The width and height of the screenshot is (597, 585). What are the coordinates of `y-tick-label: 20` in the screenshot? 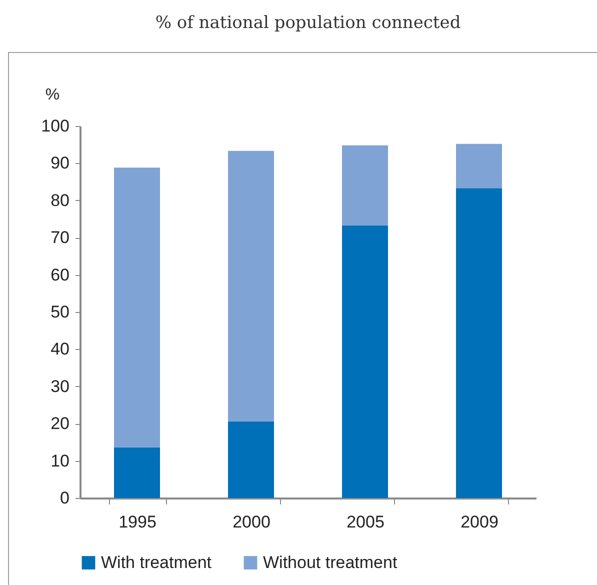 It's located at (60, 424).